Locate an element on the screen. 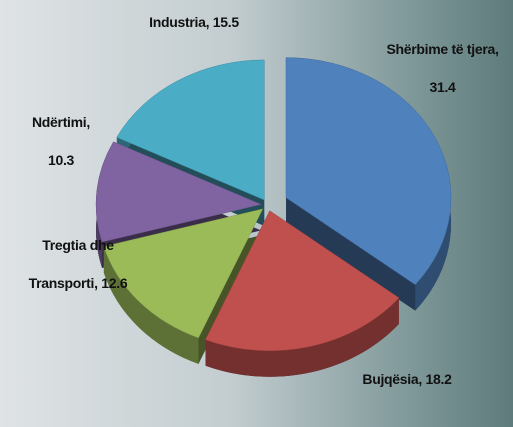  category-label: Shërbime të tjera, is located at coordinates (442, 49).